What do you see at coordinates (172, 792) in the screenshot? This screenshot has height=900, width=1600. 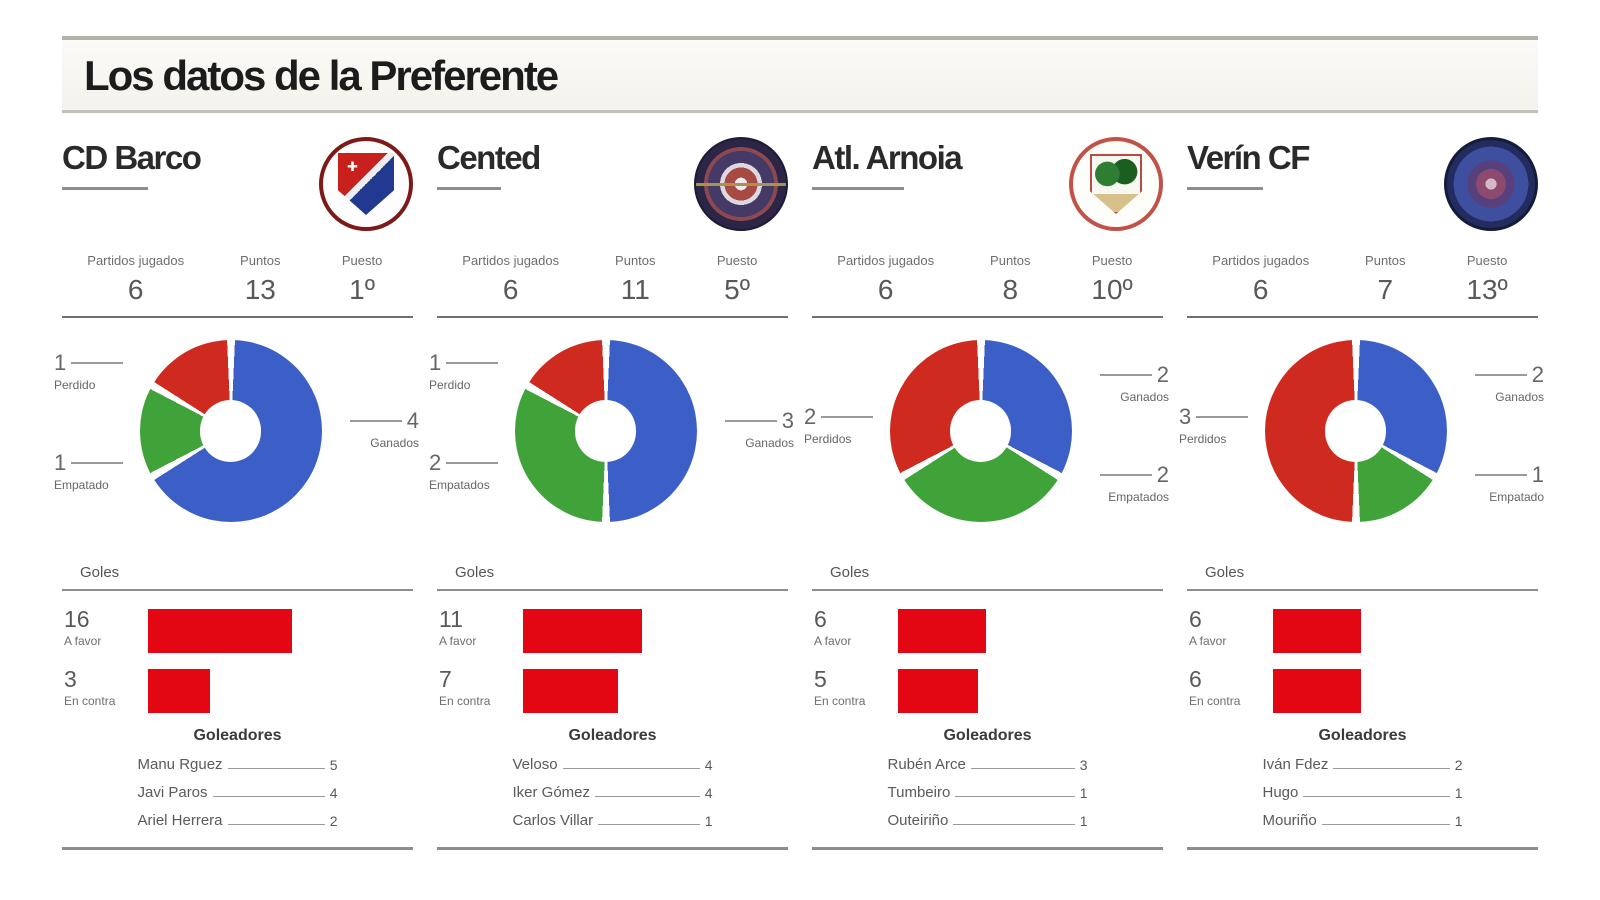 I see `scorer-name: Javi Paros` at bounding box center [172, 792].